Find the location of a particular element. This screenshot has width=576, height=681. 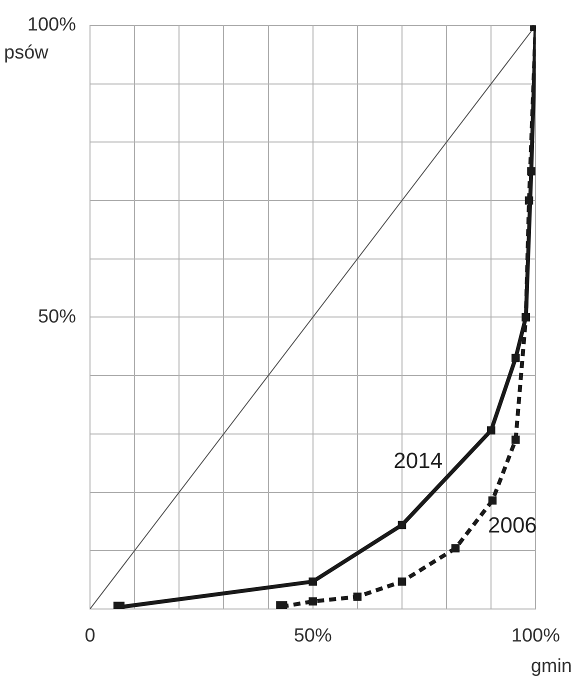

series-label: 2006 is located at coordinates (512, 525).